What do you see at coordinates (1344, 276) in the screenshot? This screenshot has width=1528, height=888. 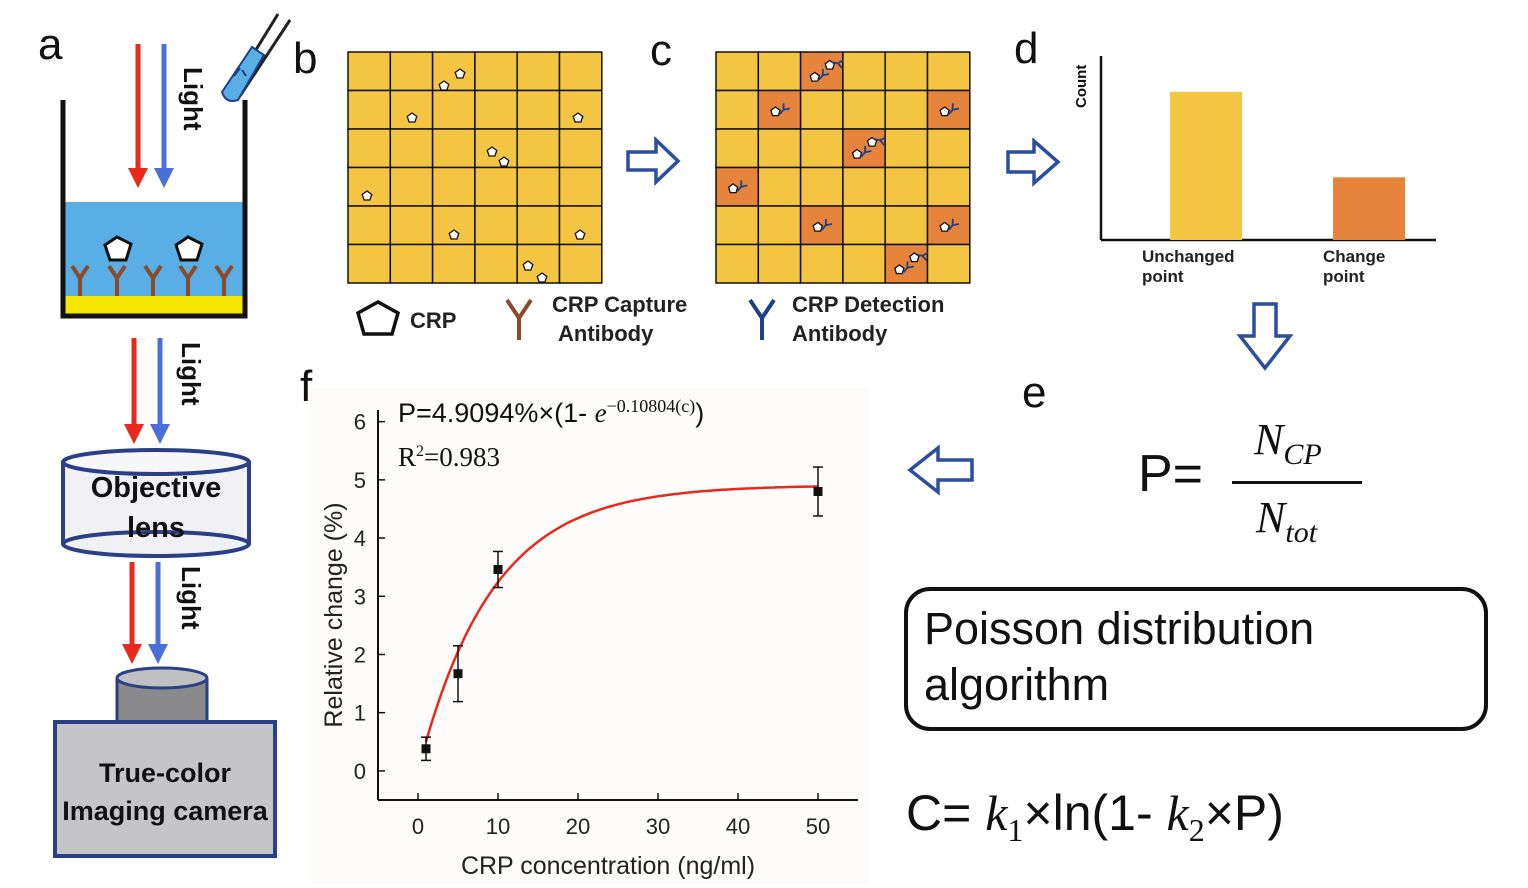 I see `category-label-change-2: point` at bounding box center [1344, 276].